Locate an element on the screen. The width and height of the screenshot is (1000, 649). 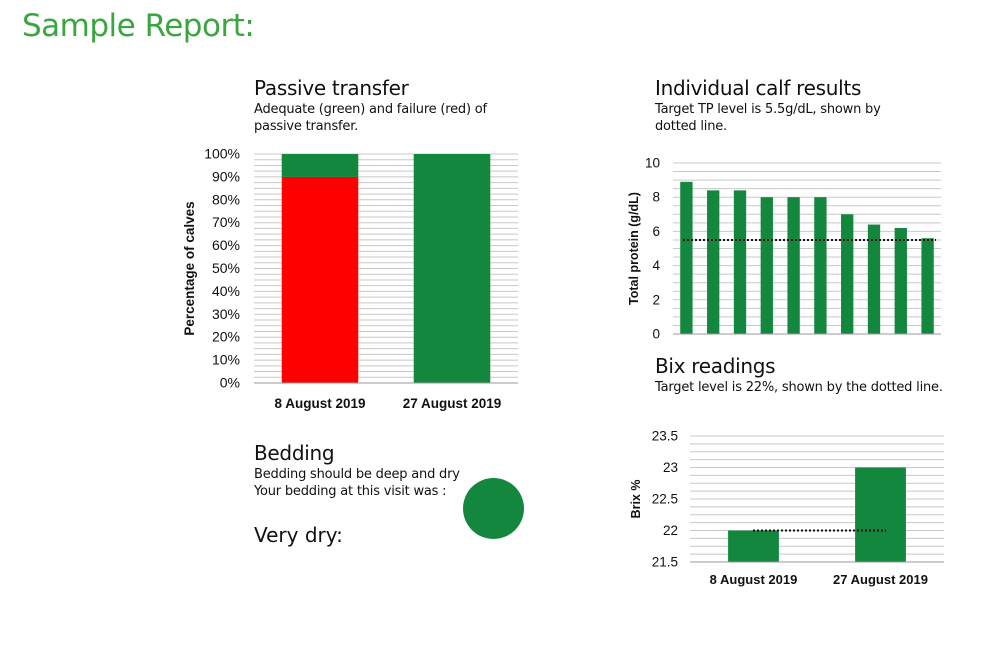
bedding-title: Bedding is located at coordinates (294, 453).